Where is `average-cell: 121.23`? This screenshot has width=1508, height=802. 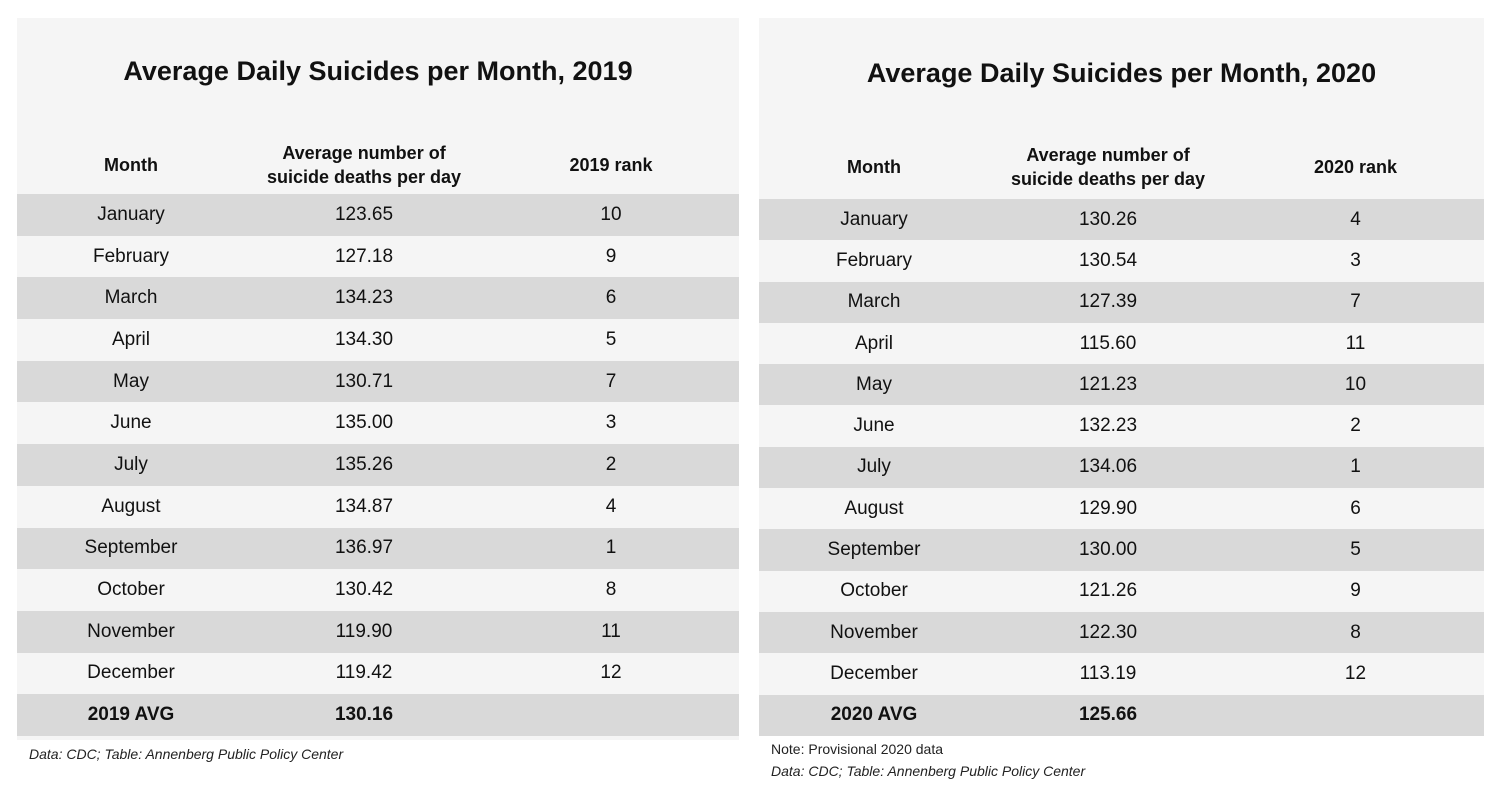
average-cell: 121.23 is located at coordinates (1108, 384).